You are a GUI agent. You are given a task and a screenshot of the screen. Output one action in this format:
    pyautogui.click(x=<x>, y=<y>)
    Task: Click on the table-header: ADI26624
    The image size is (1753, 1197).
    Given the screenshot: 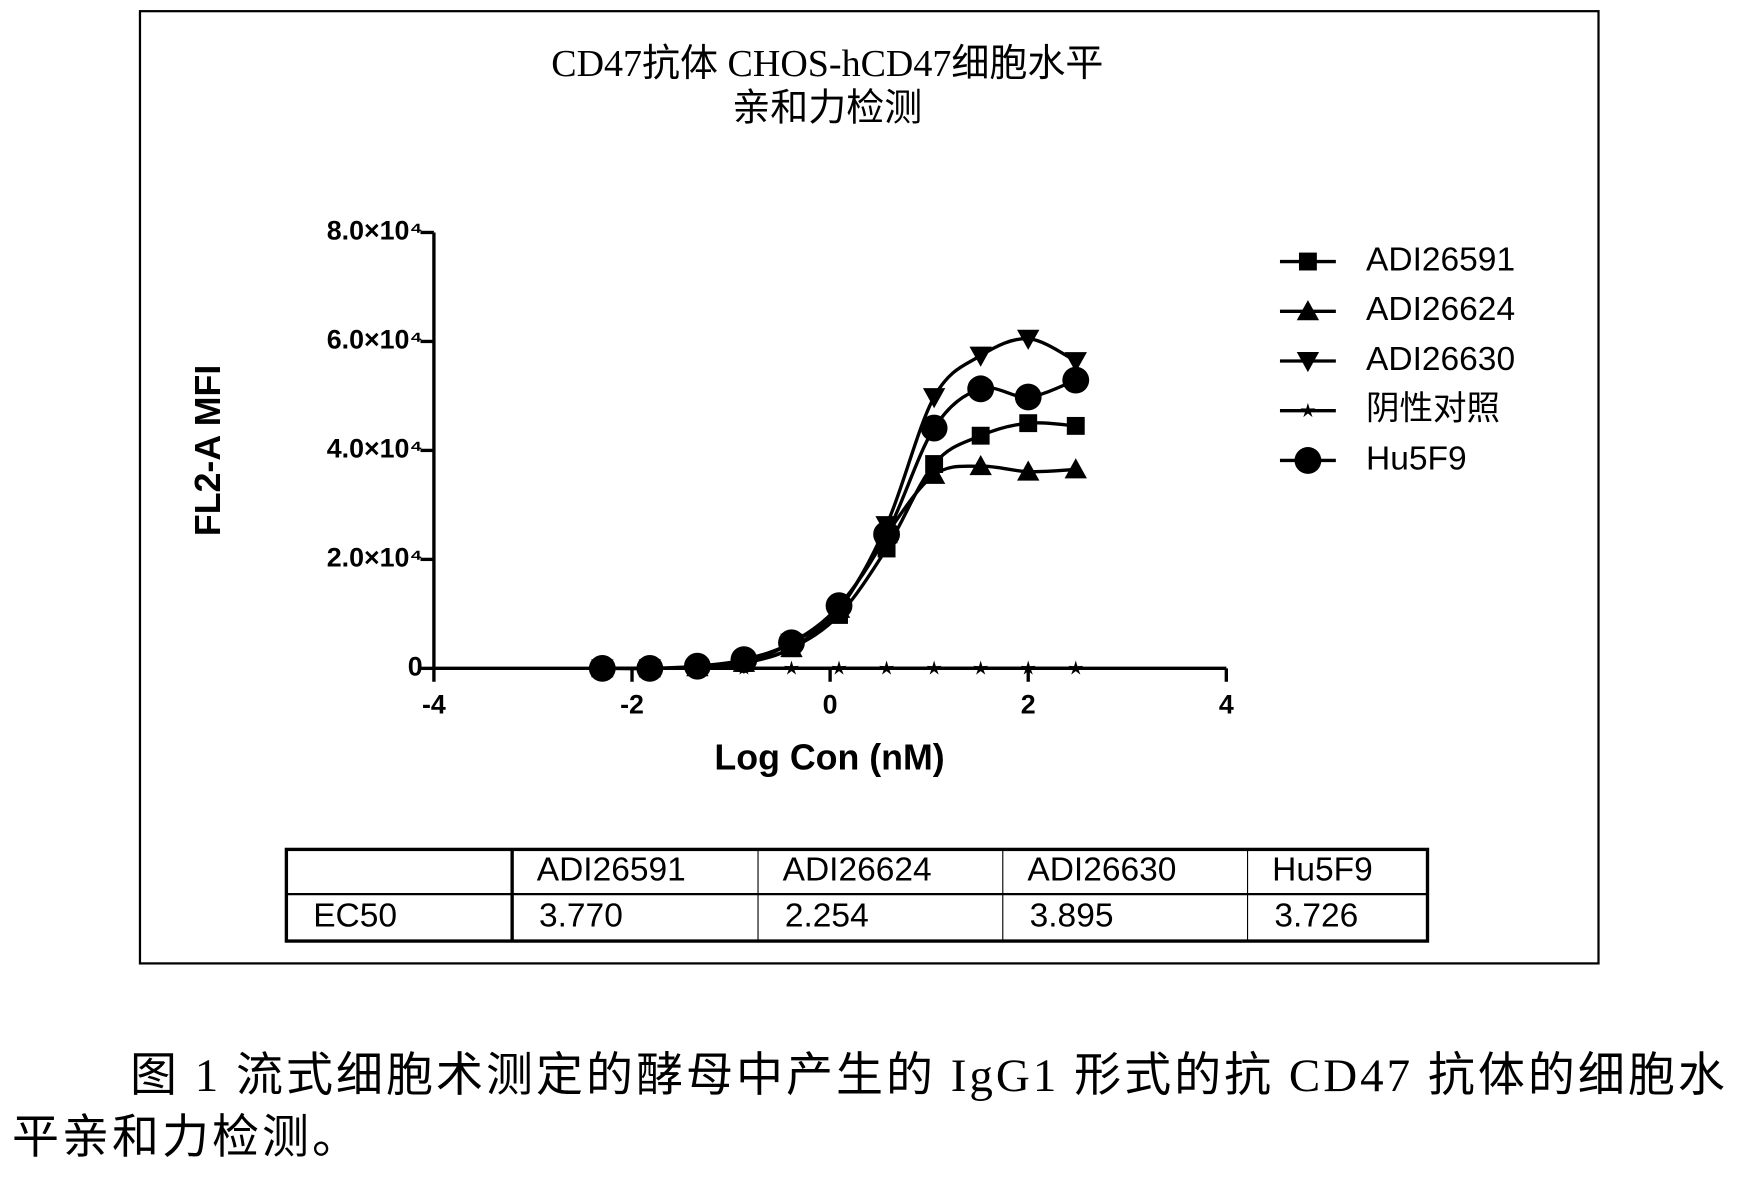 What is the action you would take?
    pyautogui.click(x=857, y=870)
    